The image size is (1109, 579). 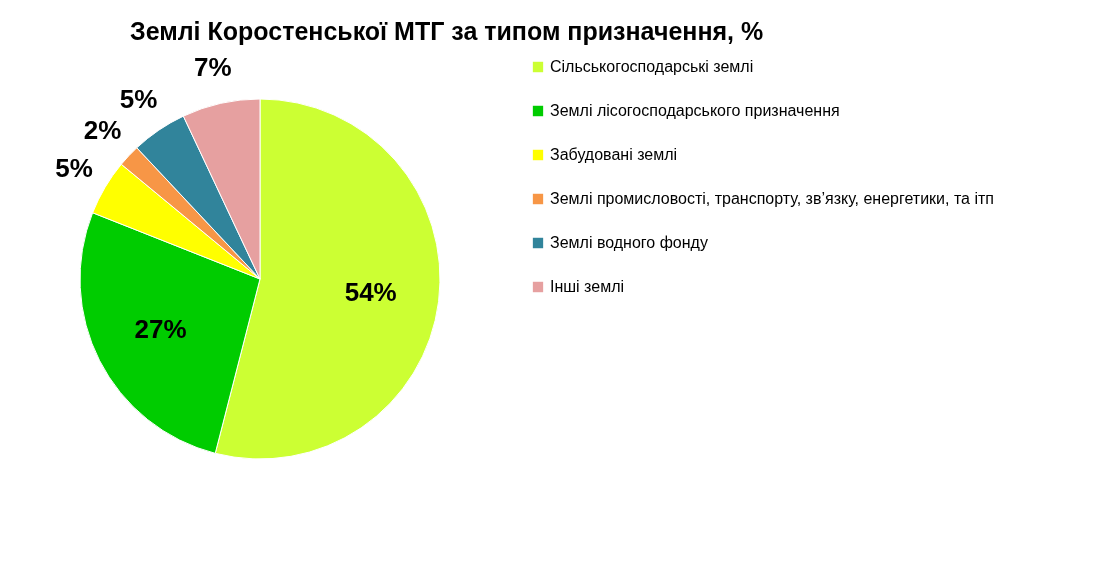 I want to click on legend-label: Забудовані землі, so click(x=614, y=154).